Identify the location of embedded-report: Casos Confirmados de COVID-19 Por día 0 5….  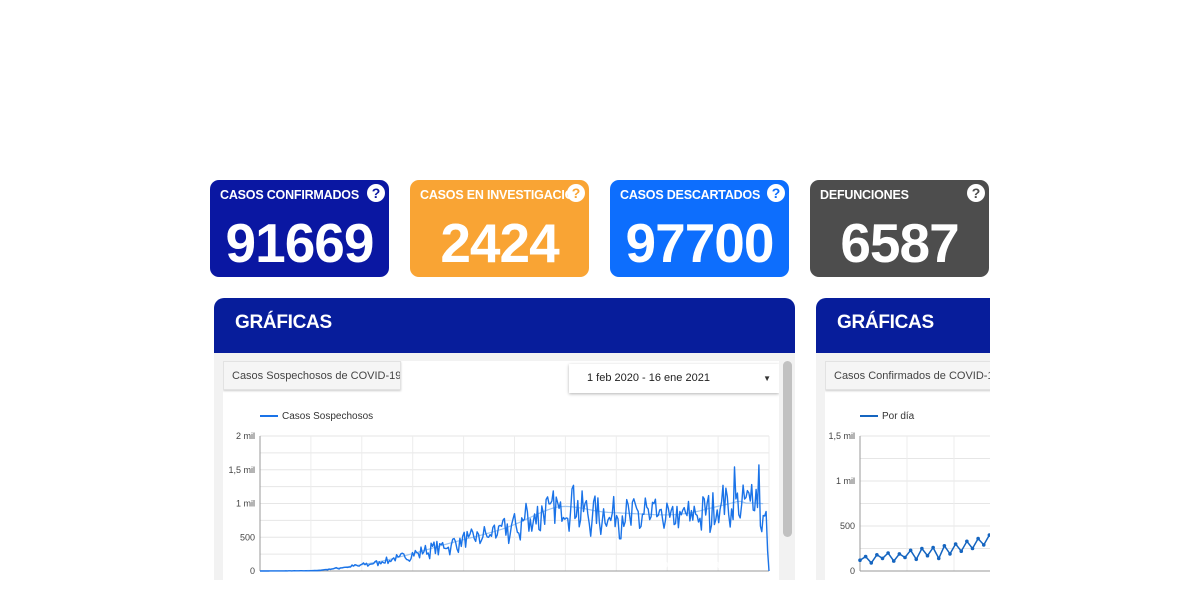
(903, 466).